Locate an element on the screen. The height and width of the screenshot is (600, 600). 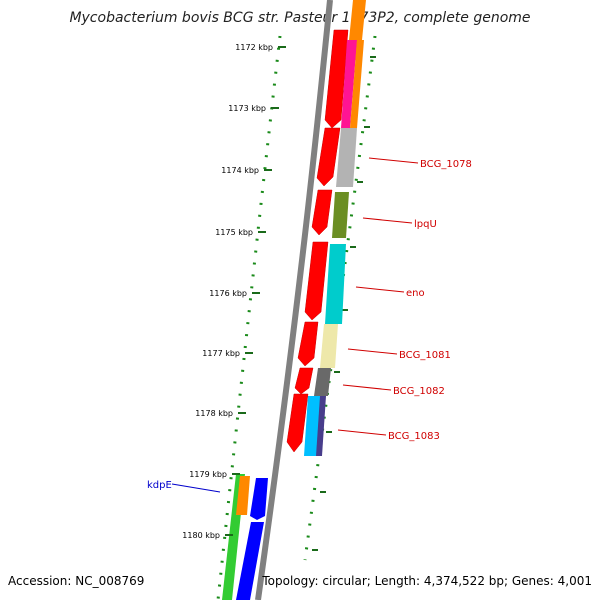
kbp-tick-label: 1172 kbp is located at coordinates (254, 47).